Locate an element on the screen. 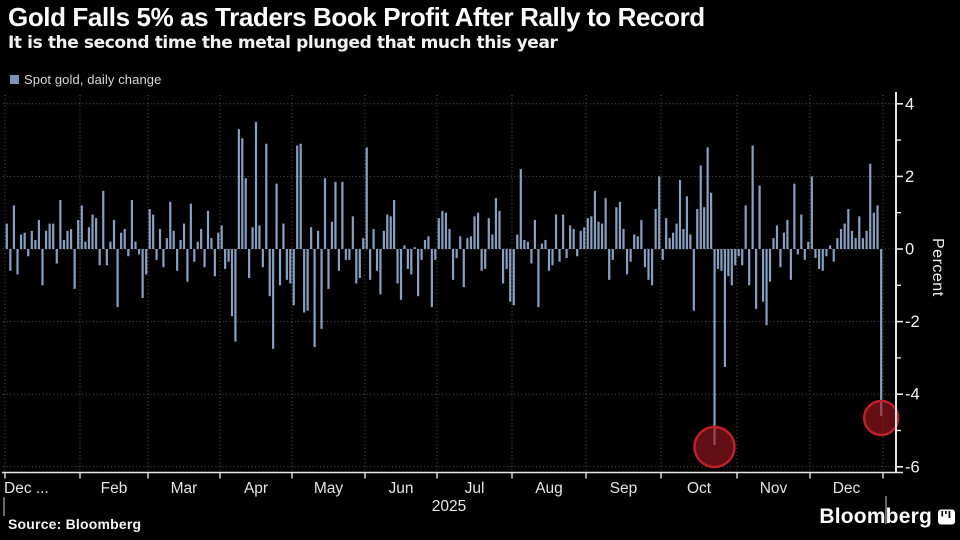 Image resolution: width=960 pixels, height=540 pixels. legend: Spot gold, daily change is located at coordinates (85, 79).